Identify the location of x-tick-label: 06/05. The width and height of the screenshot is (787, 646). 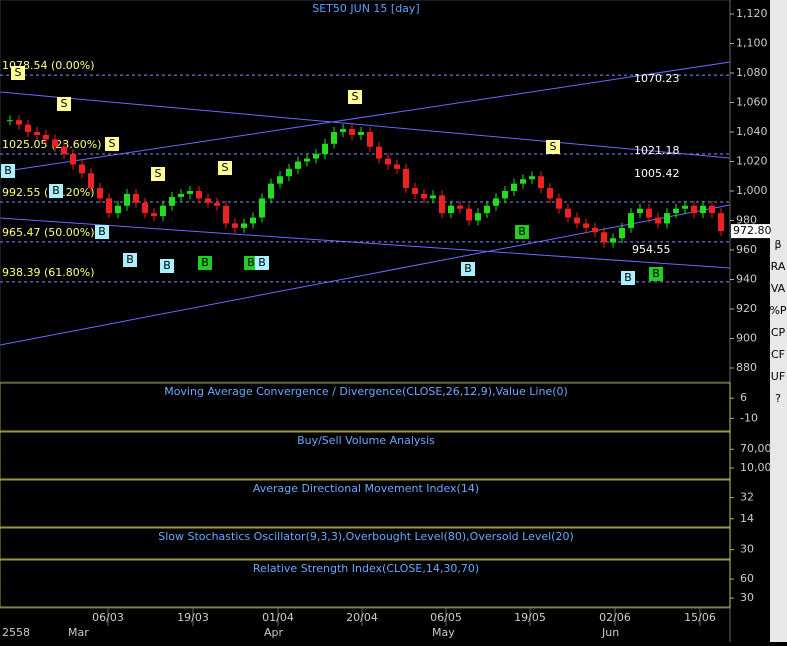
(446, 617).